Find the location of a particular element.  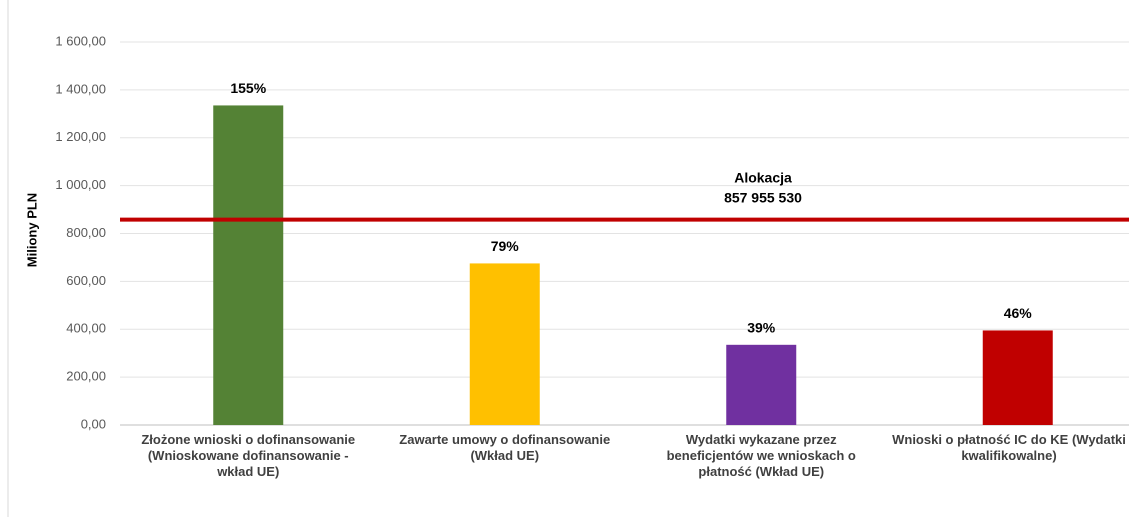

y-tick-label: 1 000,00 is located at coordinates (80, 184).